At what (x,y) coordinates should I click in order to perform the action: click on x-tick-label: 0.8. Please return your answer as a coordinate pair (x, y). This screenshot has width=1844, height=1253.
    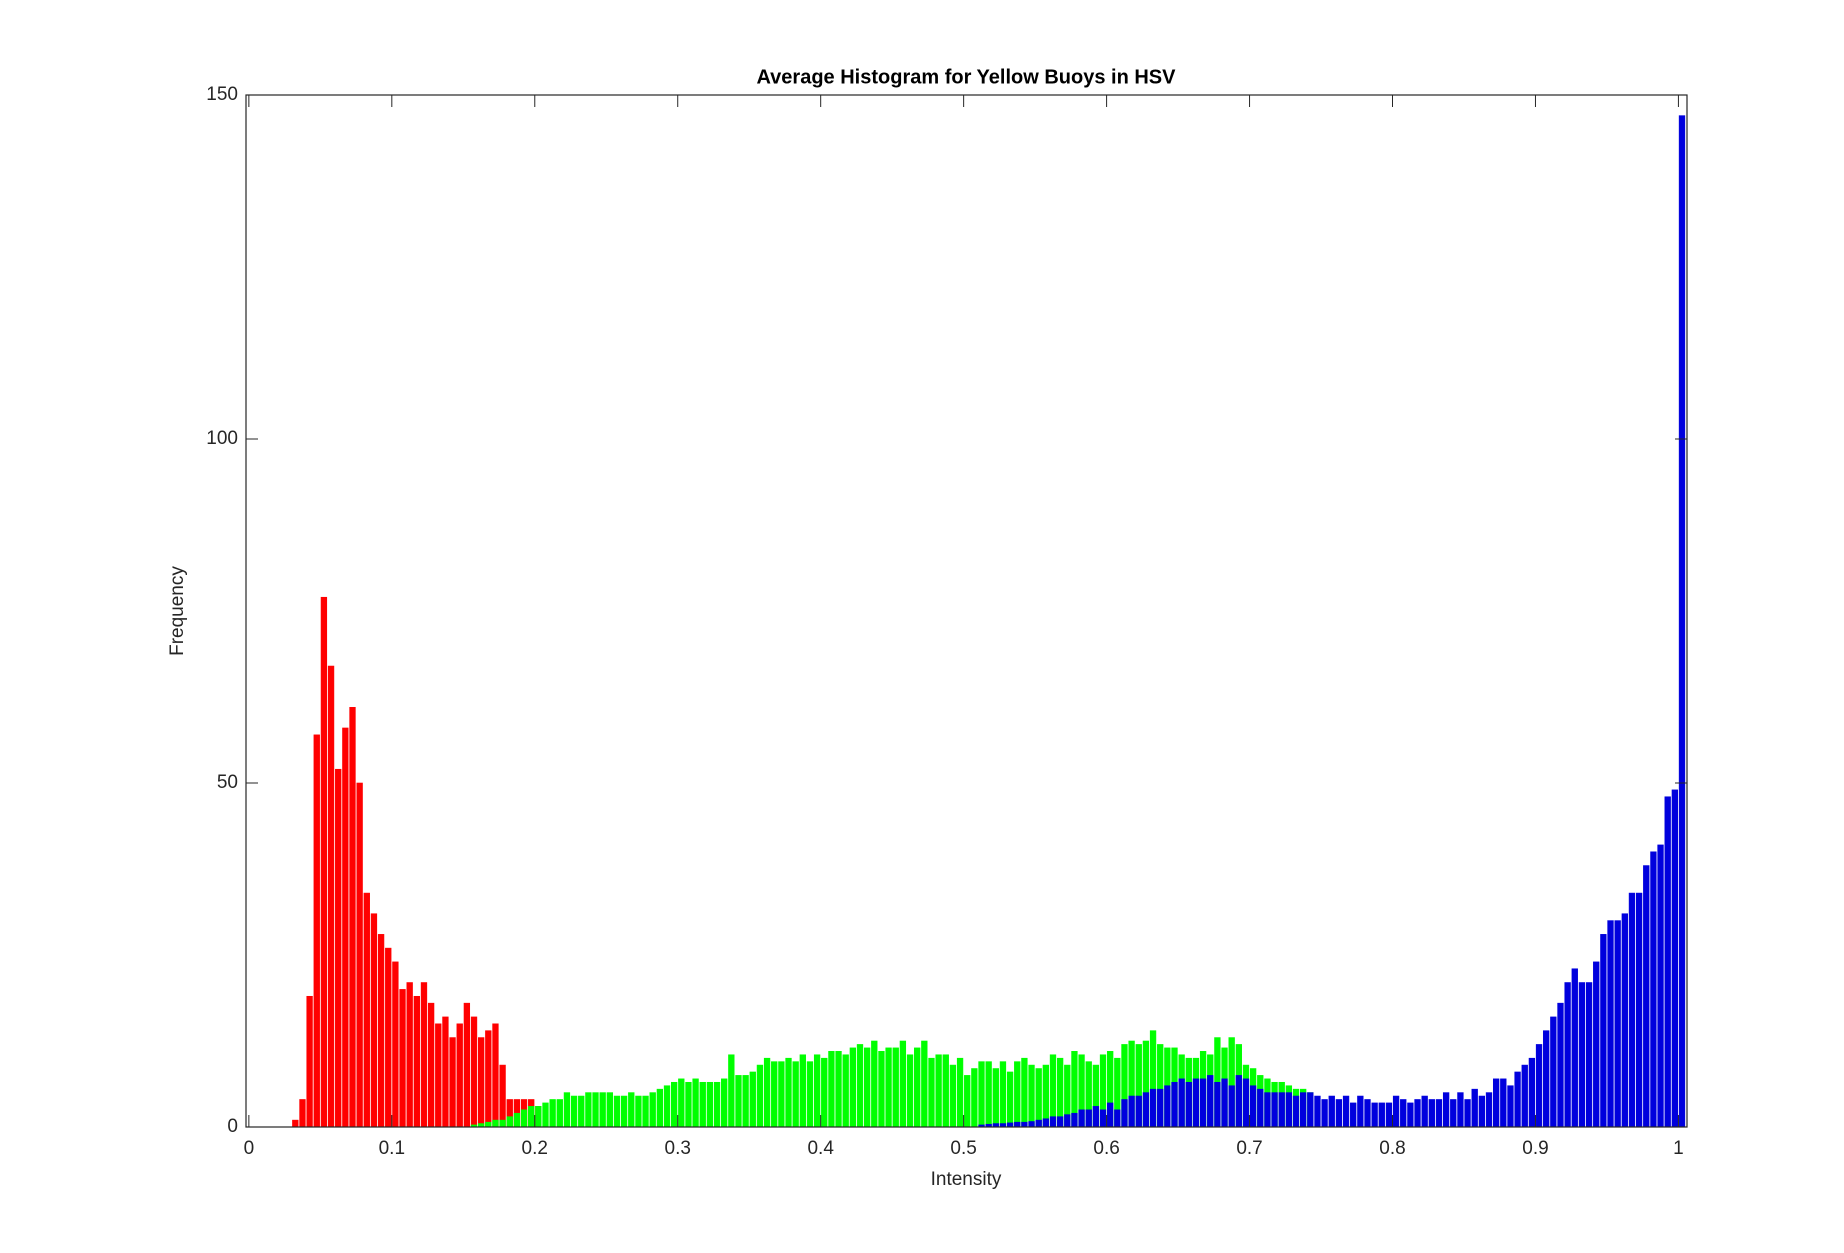
    Looking at the image, I should click on (1392, 1148).